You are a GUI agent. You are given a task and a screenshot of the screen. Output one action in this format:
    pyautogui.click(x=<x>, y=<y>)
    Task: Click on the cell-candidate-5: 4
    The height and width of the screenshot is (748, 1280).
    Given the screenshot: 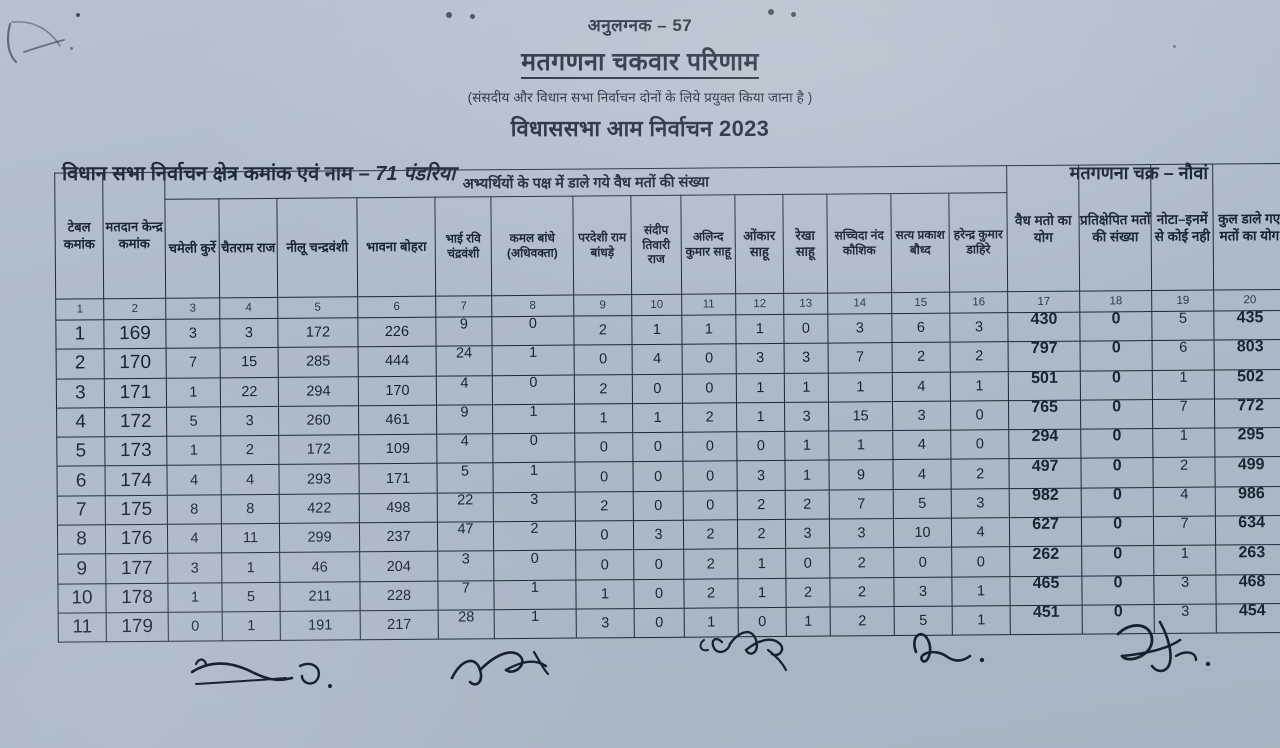 What is the action you would take?
    pyautogui.click(x=464, y=449)
    